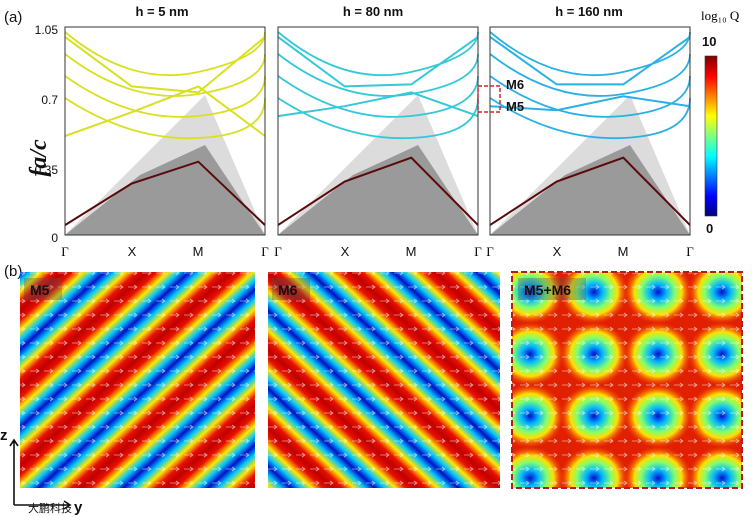 Image resolution: width=756 pixels, height=517 pixels. I want to click on z-axis-label: z, so click(4, 435).